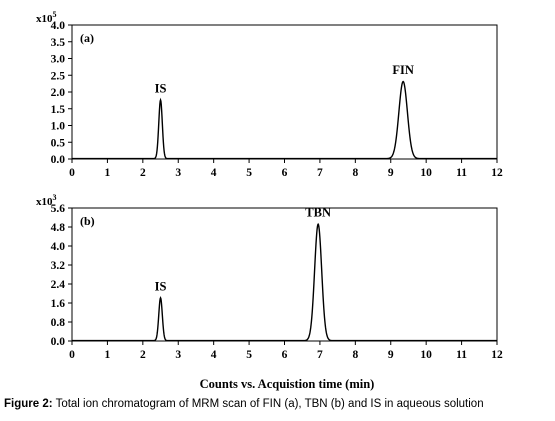 Image resolution: width=555 pixels, height=421 pixels. I want to click on panel-tag: (a), so click(87, 38).